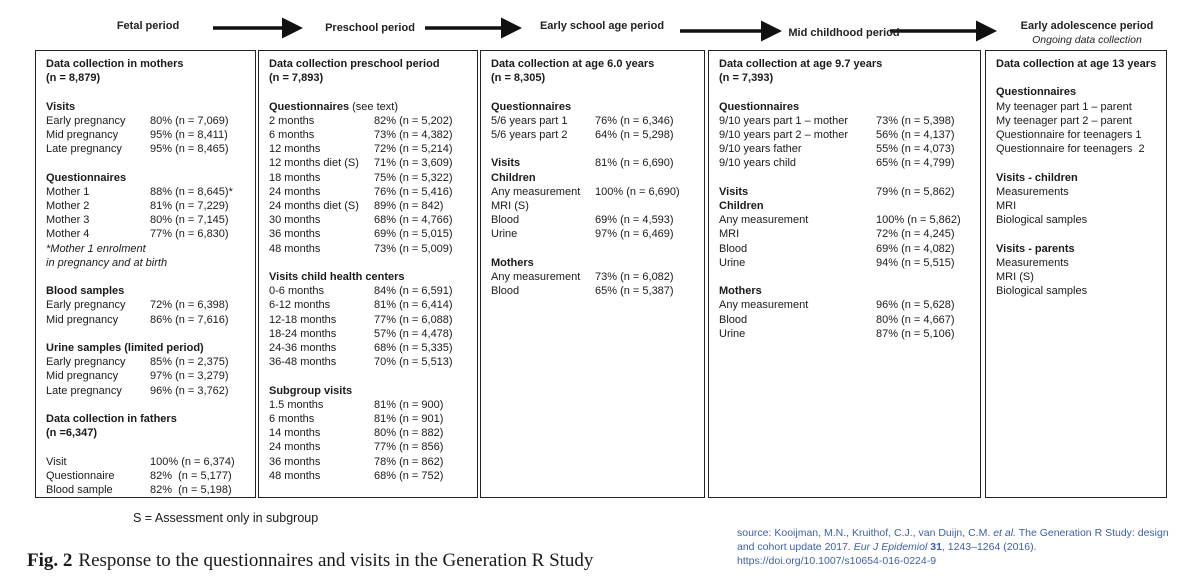 This screenshot has width=1202, height=580. What do you see at coordinates (597, 135) in the screenshot?
I see `data-row: 5/6 years part 2 64% (n = 5,298)` at bounding box center [597, 135].